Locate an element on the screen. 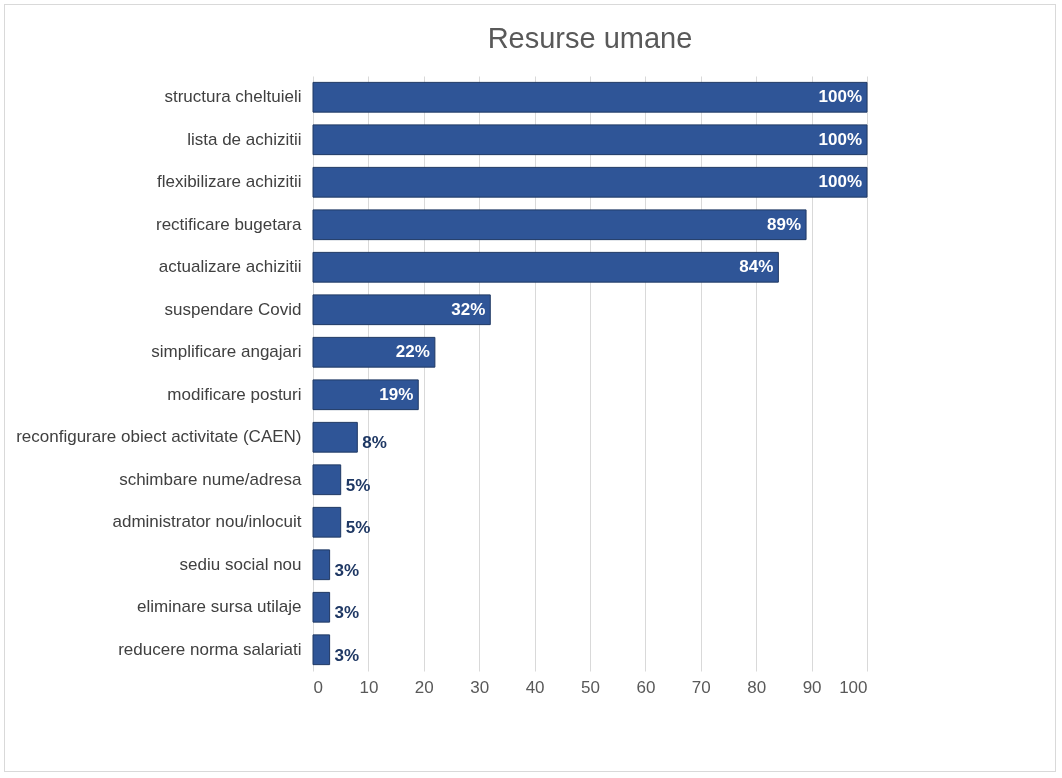  y-tick-label: reconfigurare obiect activitate (CAEN) is located at coordinates (159, 437).